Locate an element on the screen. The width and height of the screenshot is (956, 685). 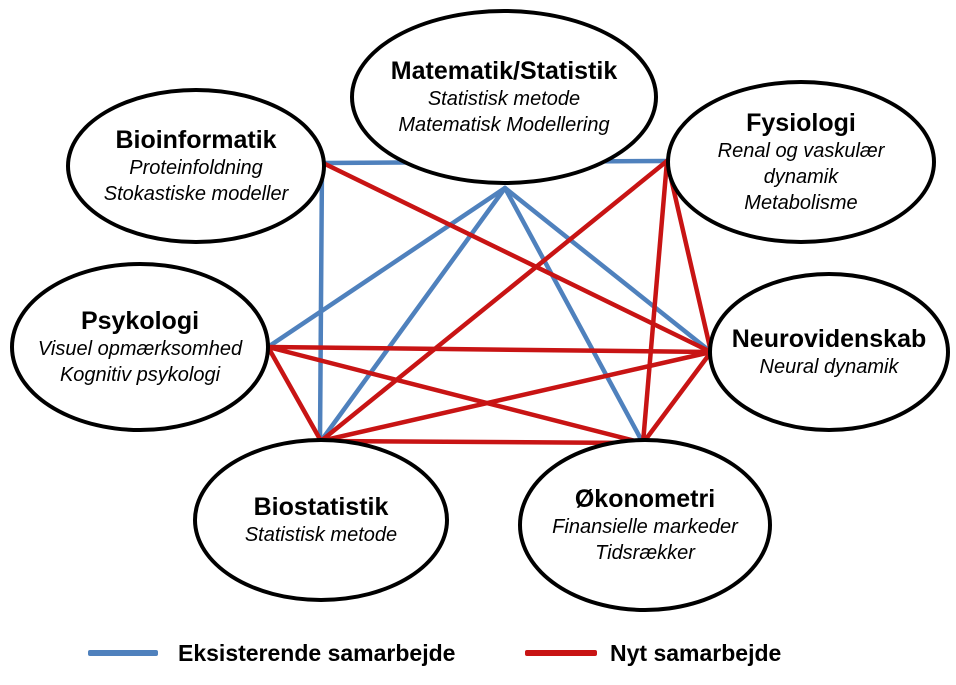
node-subtitle-neurovidenskab: Neural dynamik is located at coordinates (829, 367).